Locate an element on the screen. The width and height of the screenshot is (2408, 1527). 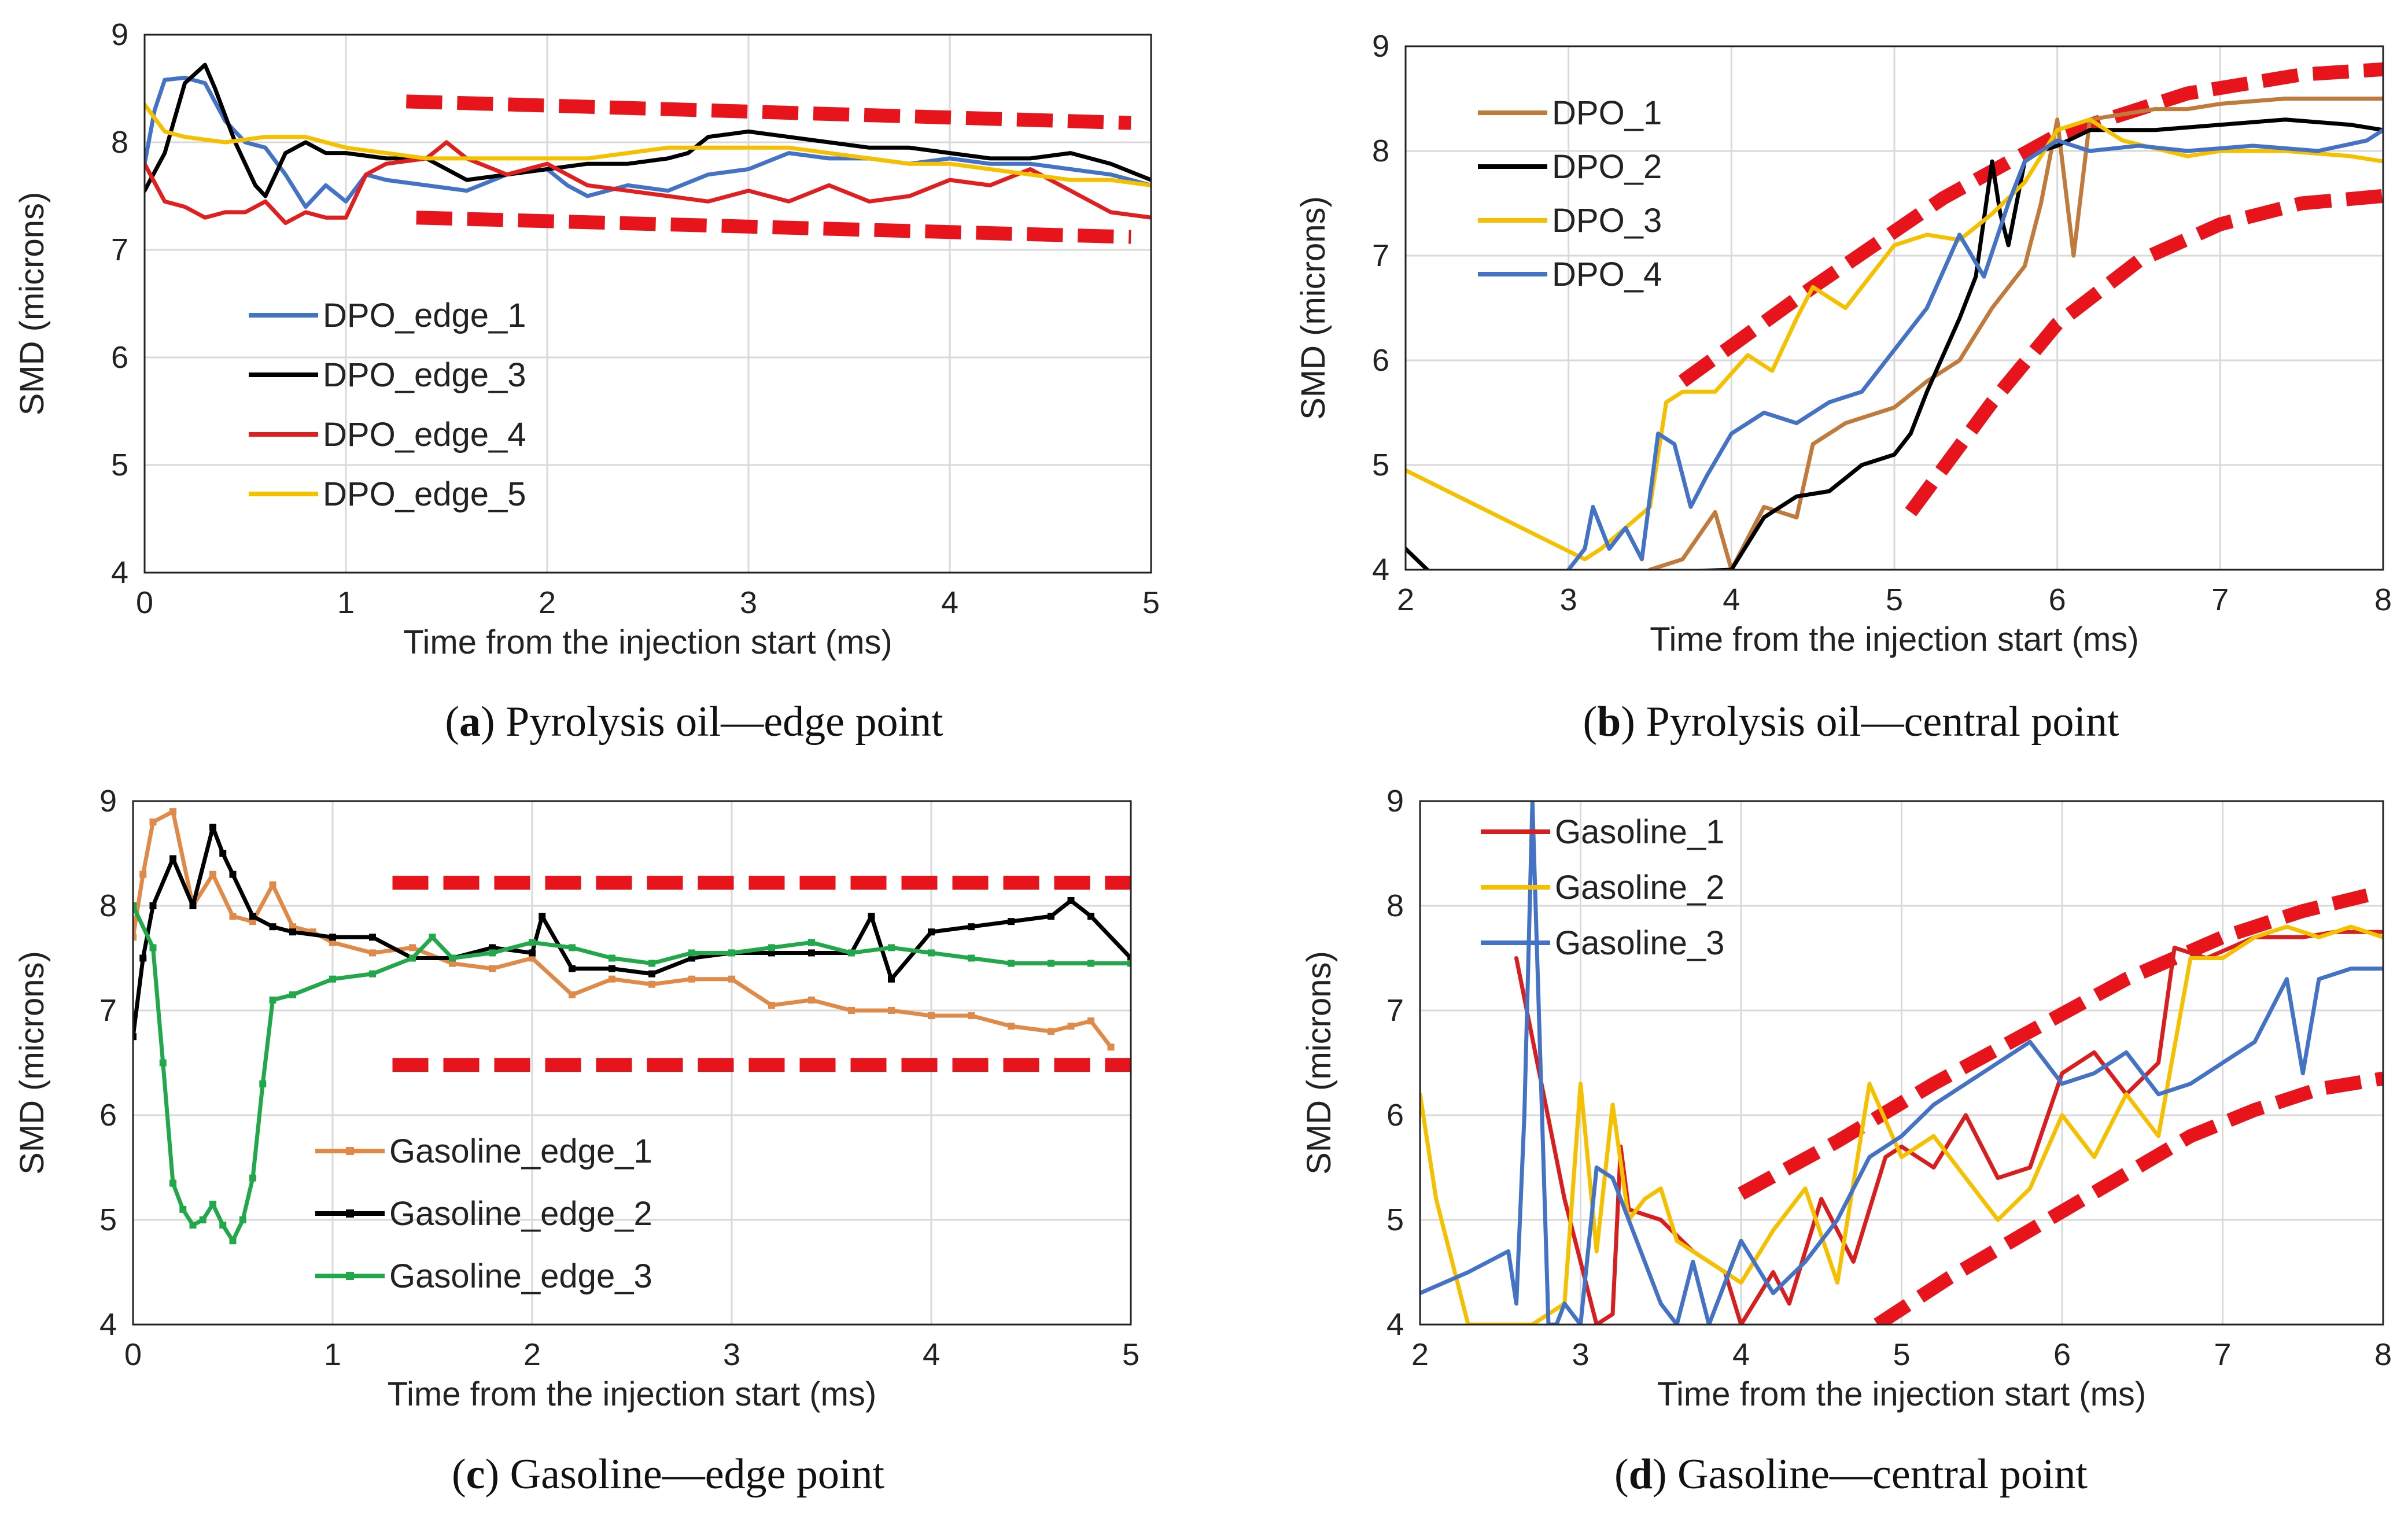
panel-caption: (d) Gasoline—central point is located at coordinates (1851, 1474).